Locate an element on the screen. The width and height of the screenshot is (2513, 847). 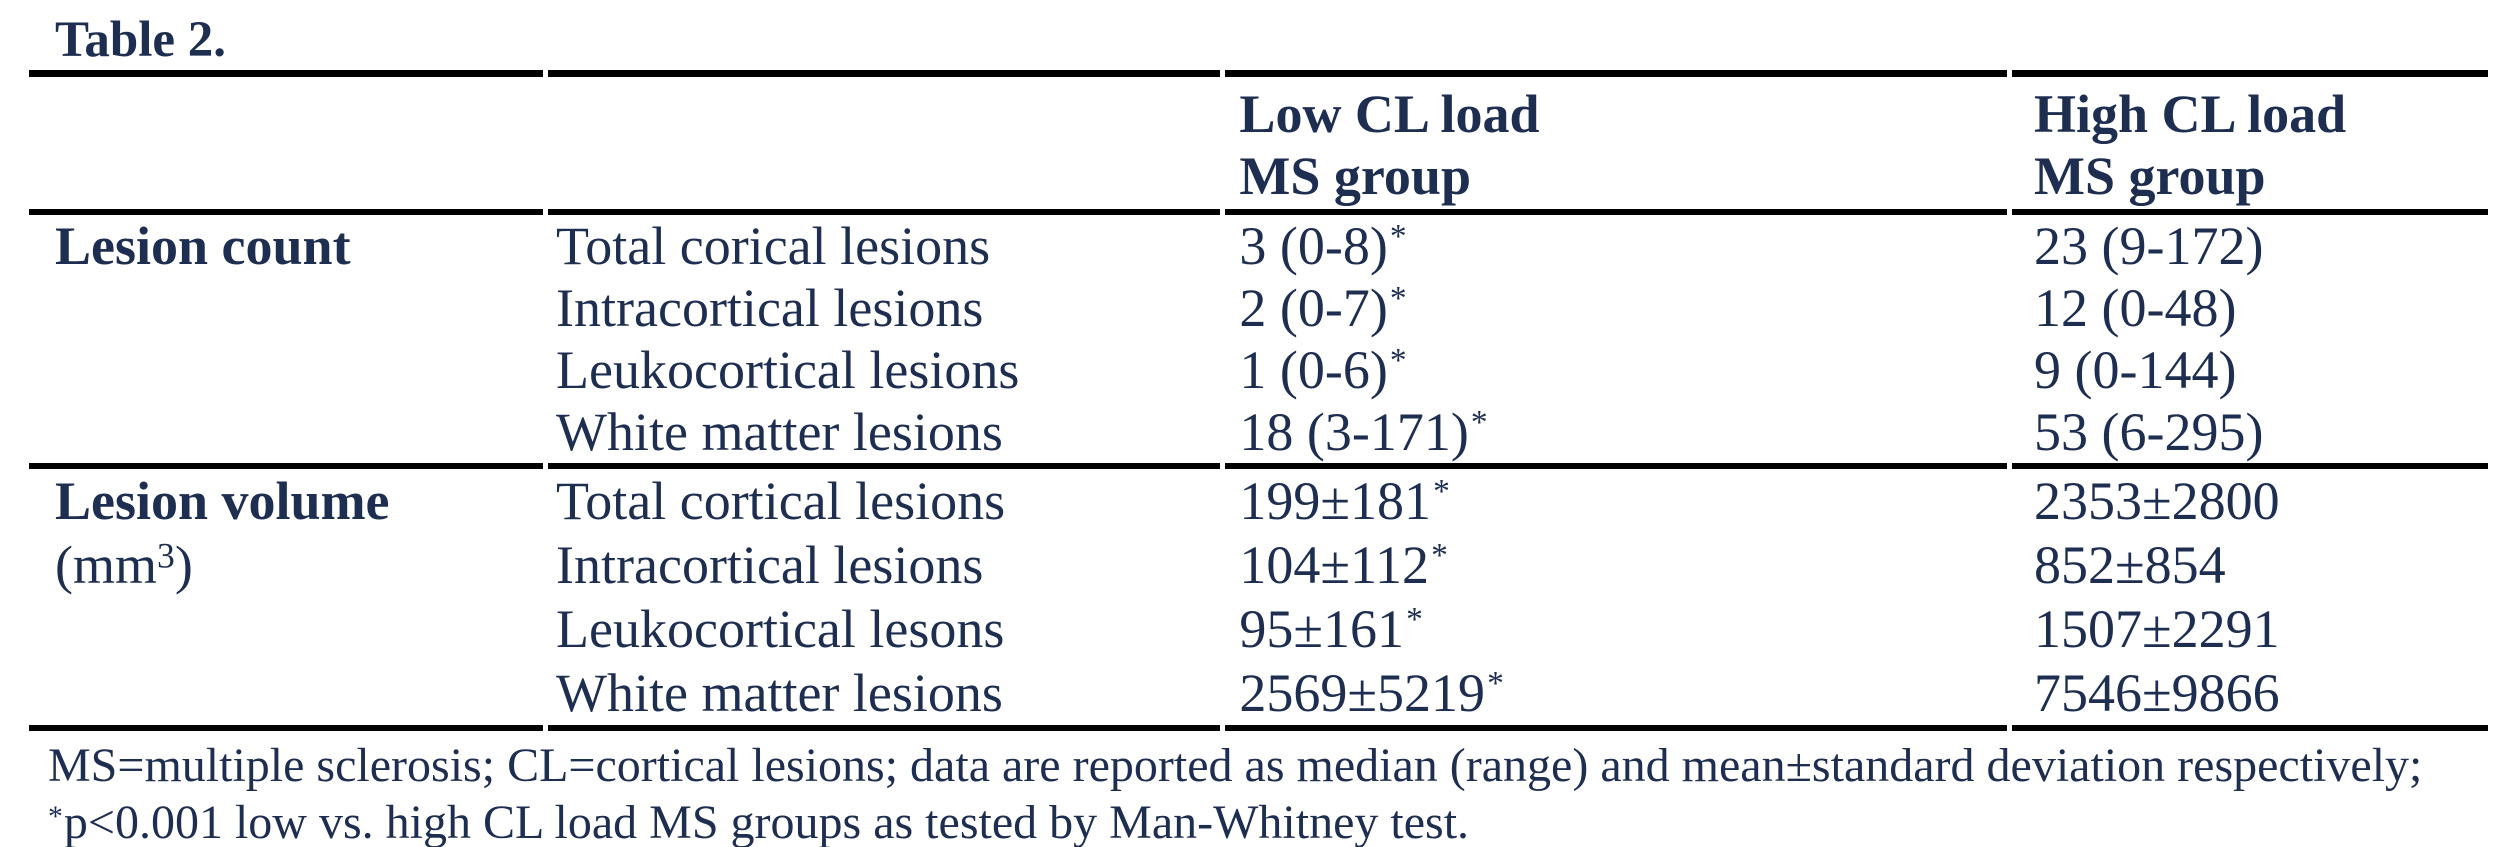
table-caption: Table 2. is located at coordinates (141, 40).